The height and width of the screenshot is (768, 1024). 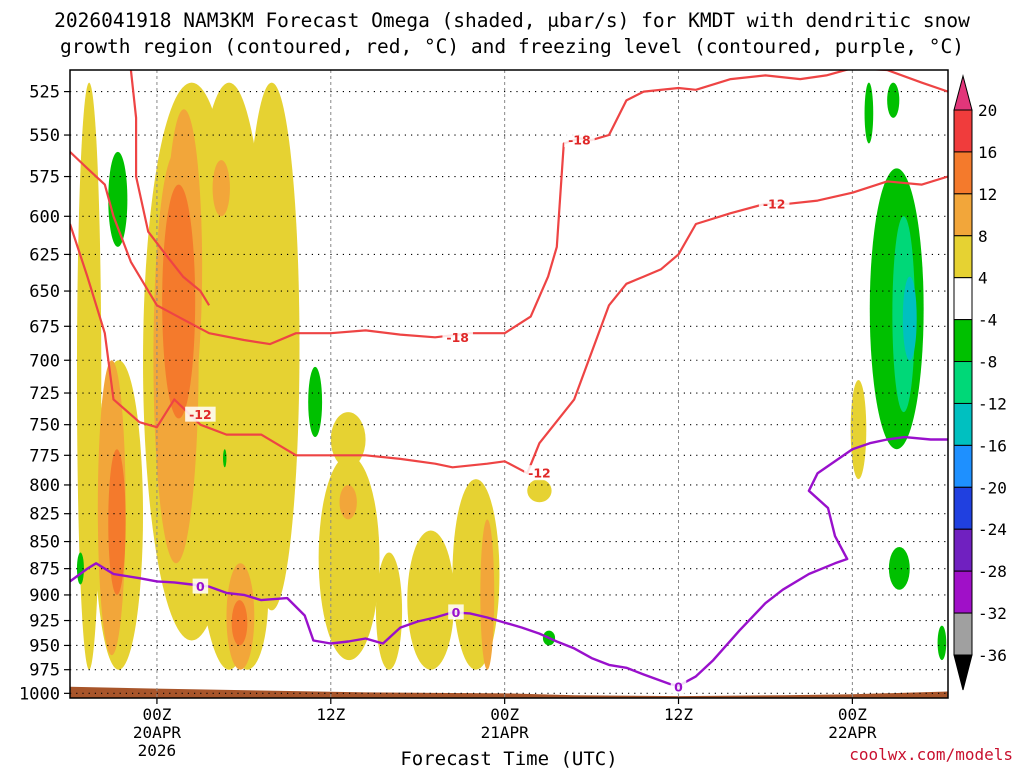 What do you see at coordinates (987, 320) in the screenshot?
I see `colorbar-label: -4` at bounding box center [987, 320].